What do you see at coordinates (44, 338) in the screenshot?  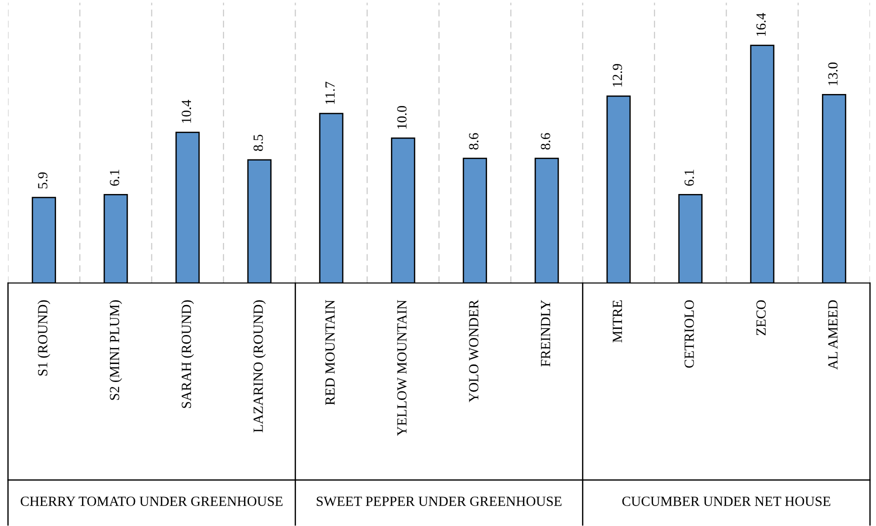 I see `x-tick-label: S1 (ROUND)` at bounding box center [44, 338].